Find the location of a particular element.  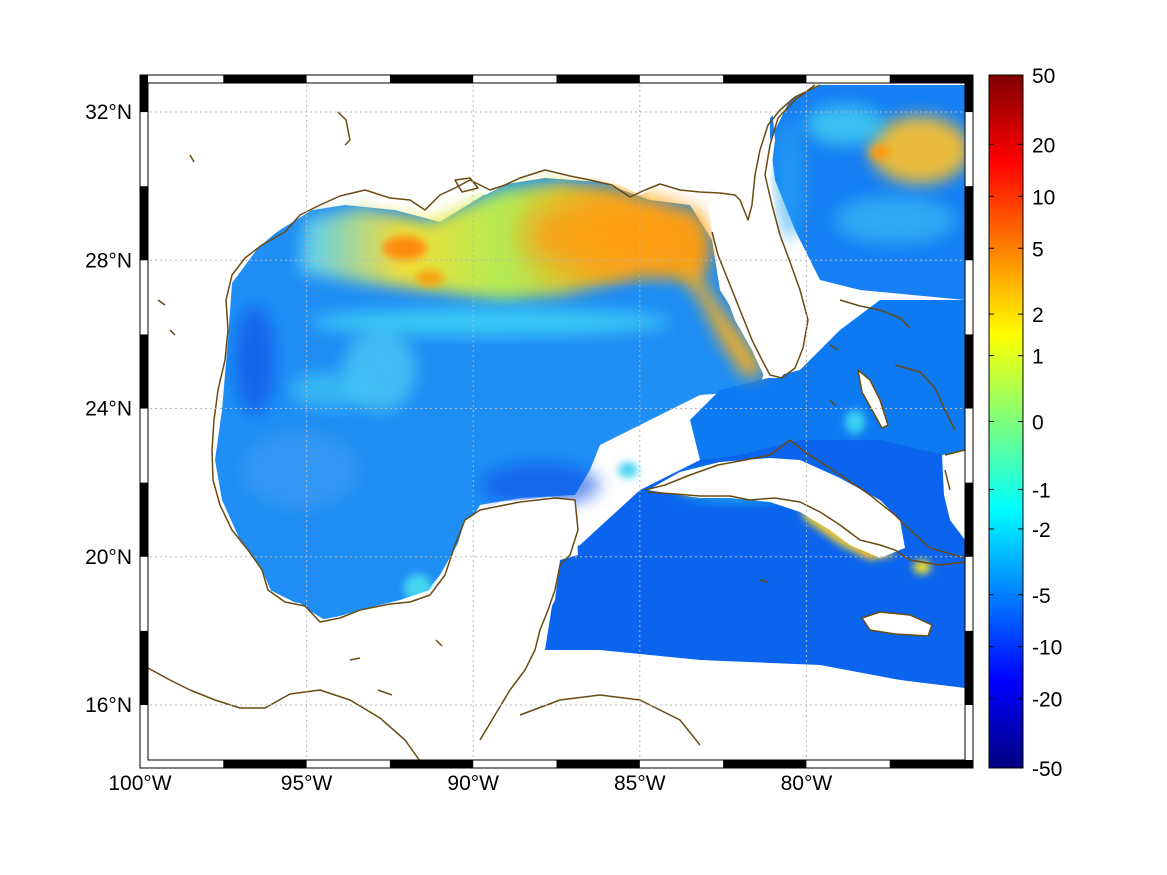

florida-land is located at coordinates (764, 231).